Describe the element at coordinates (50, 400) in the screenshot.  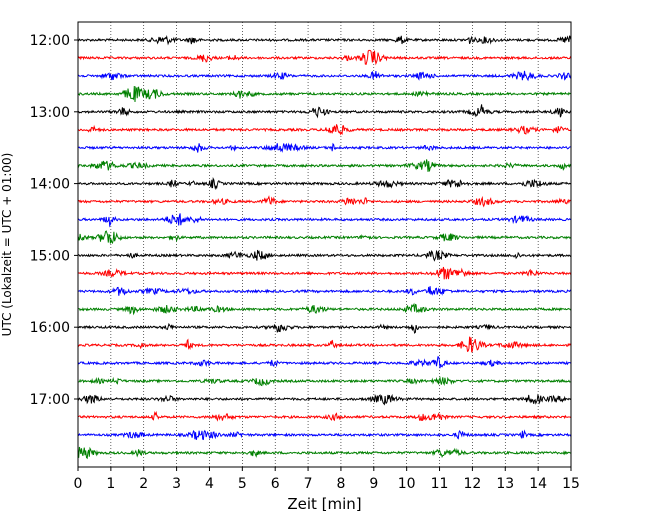
I see `y-tick-label-1700: 17:00` at that location.